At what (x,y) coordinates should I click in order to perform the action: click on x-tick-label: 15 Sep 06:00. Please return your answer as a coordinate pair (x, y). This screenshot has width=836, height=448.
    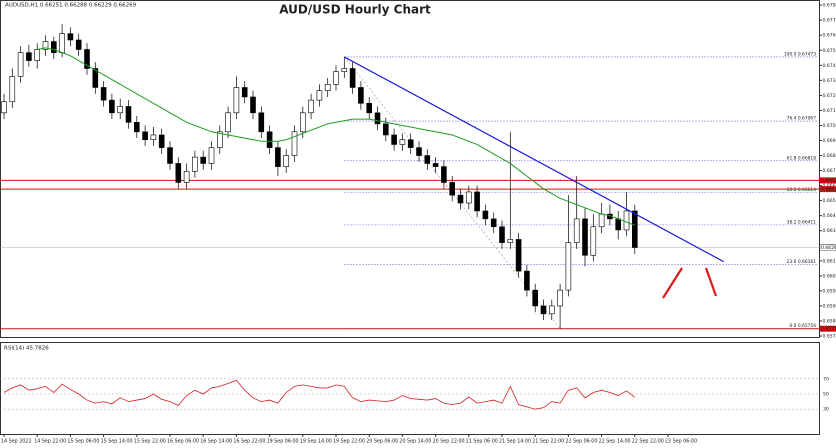
    Looking at the image, I should click on (83, 442).